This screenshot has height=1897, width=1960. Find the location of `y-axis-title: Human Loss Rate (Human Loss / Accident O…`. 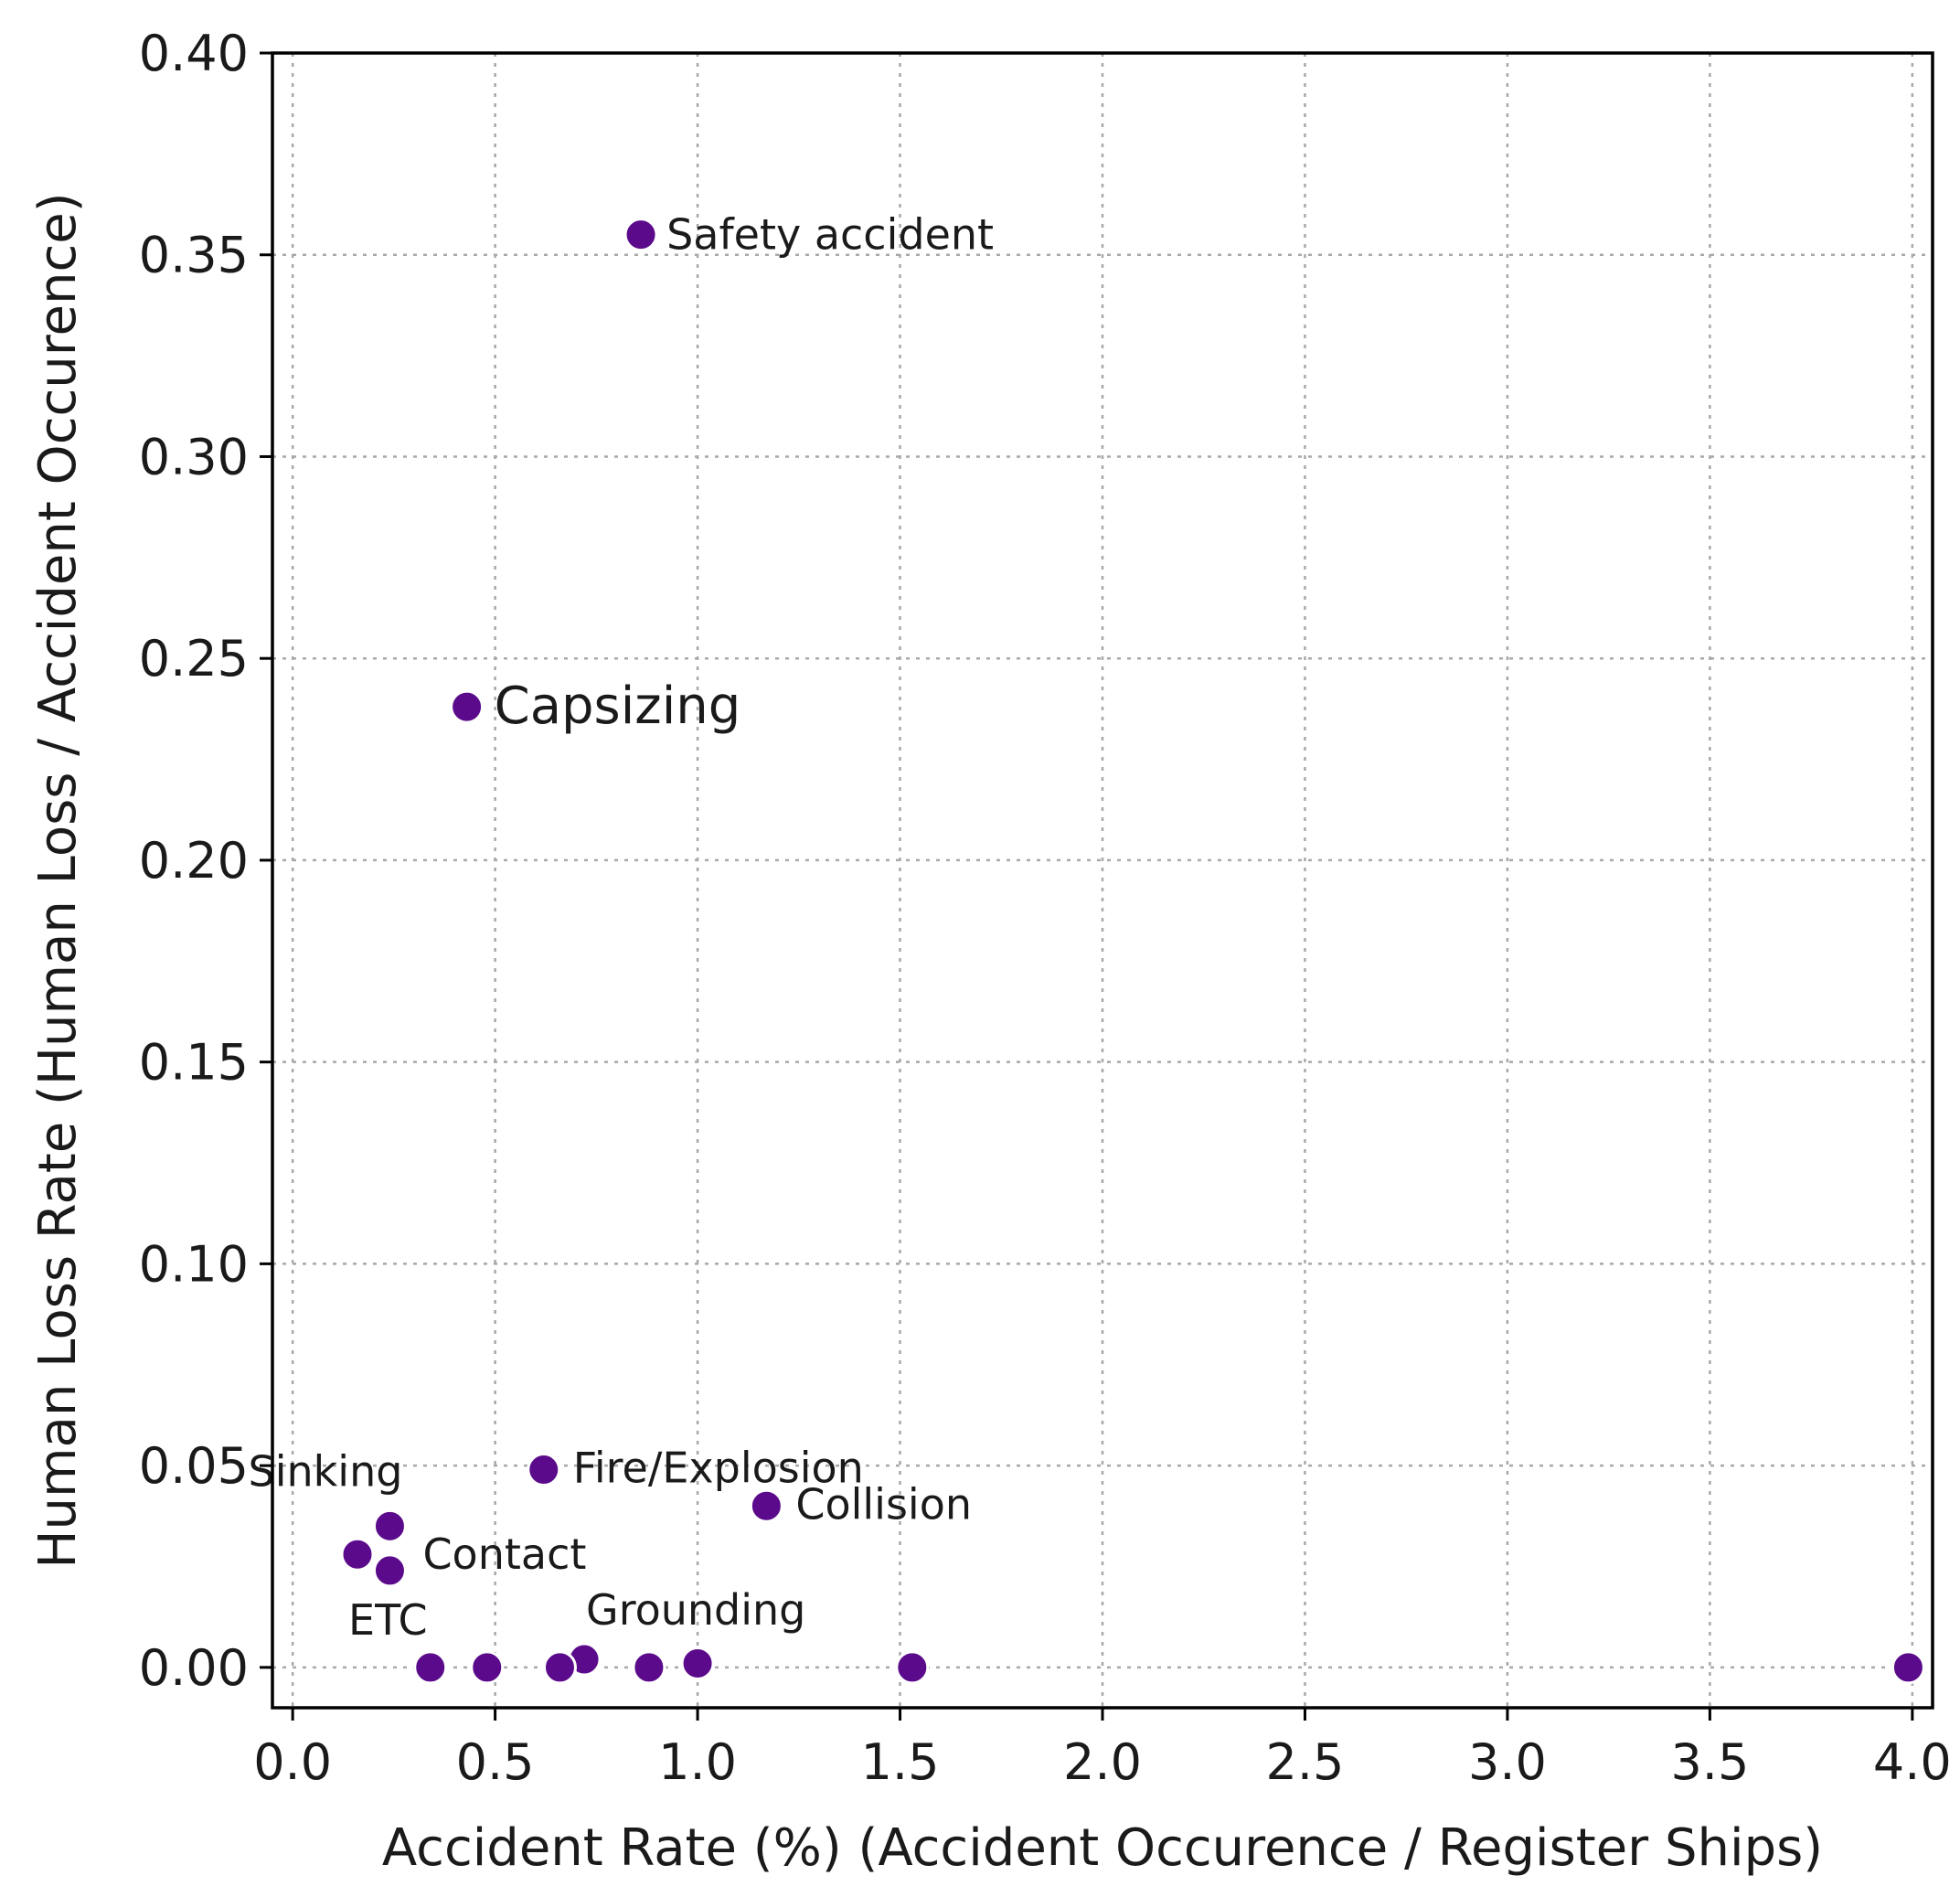

y-axis-title: Human Loss Rate (Human Loss / Accident O… is located at coordinates (58, 880).